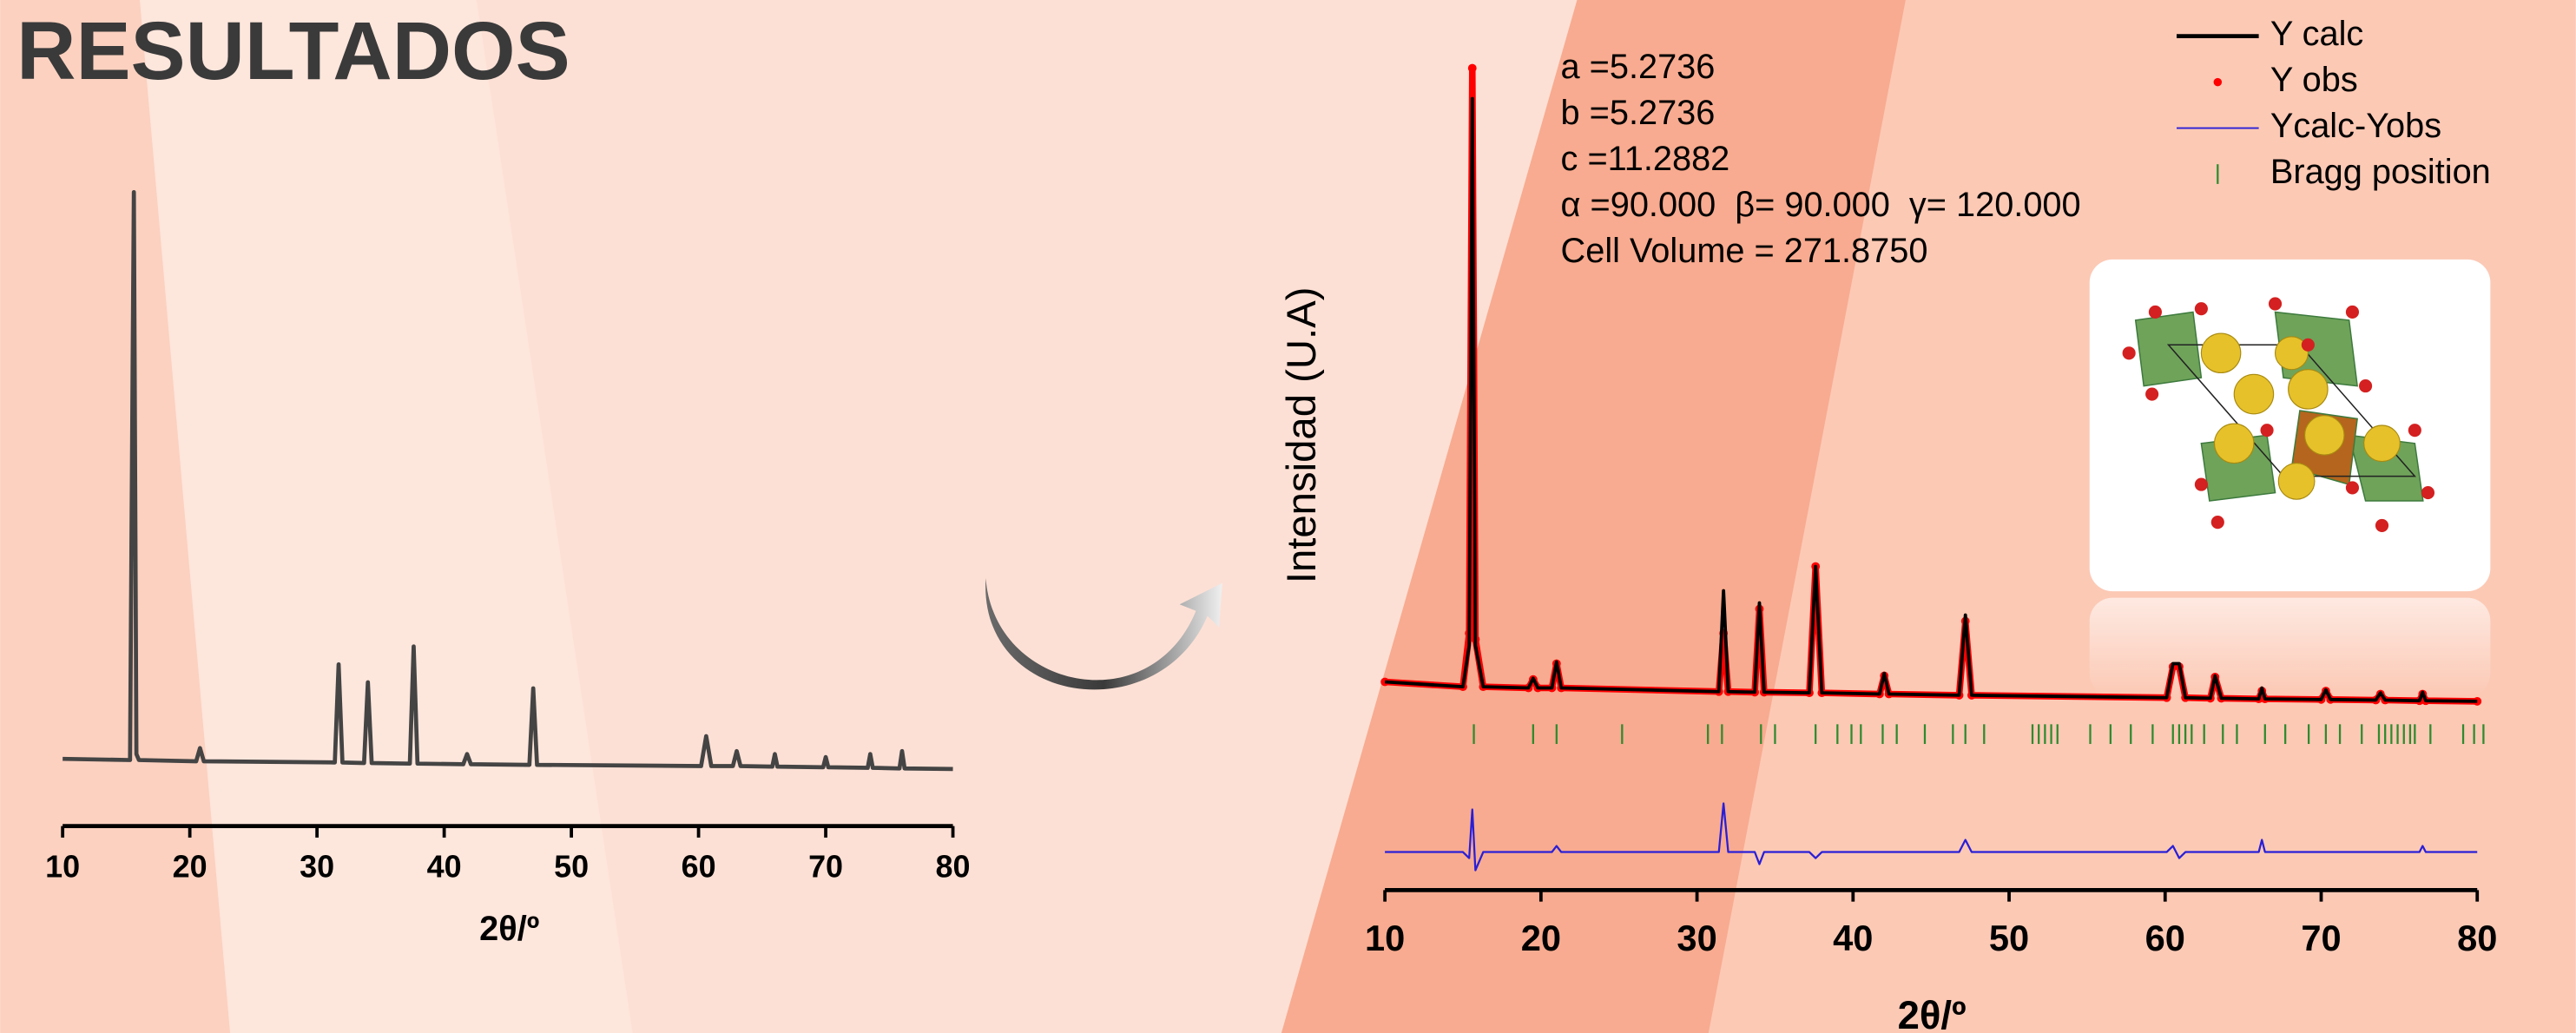 This screenshot has height=1033, width=2576. Describe the element at coordinates (1302, 435) in the screenshot. I see `y-axis-label: Intensidad (U.A)` at that location.